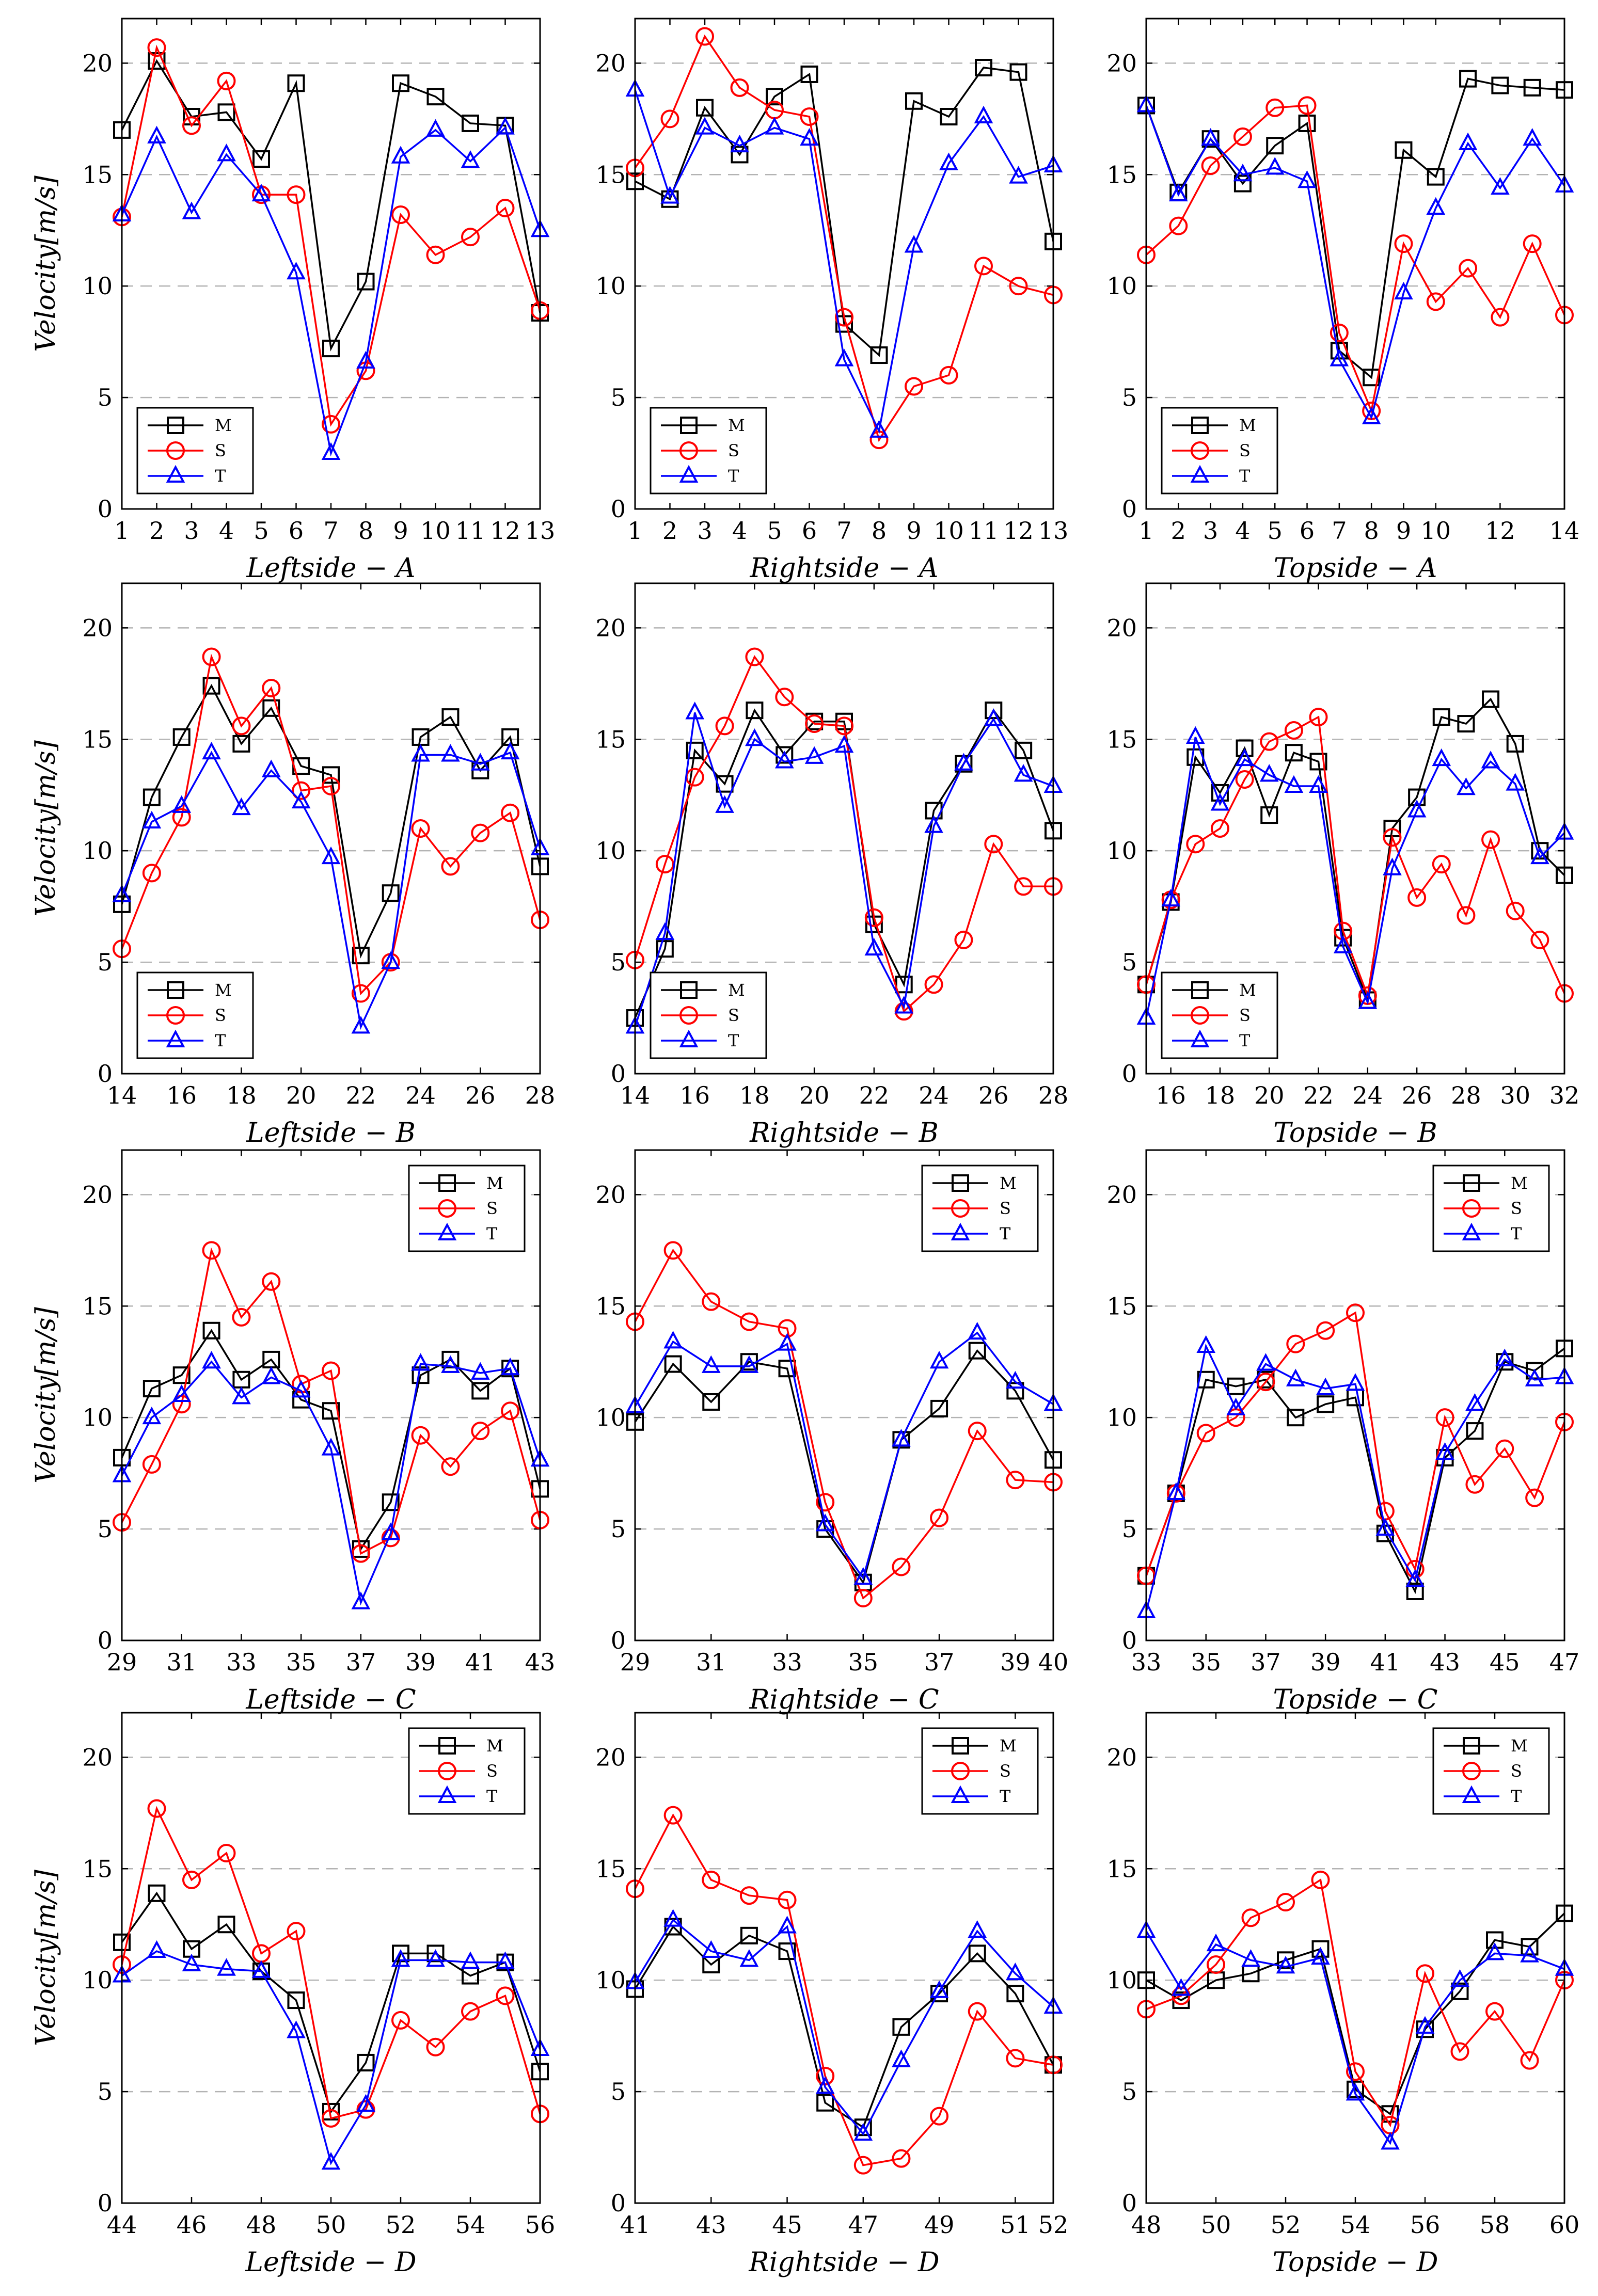 The height and width of the screenshot is (2296, 1598). Describe the element at coordinates (1355, 857) in the screenshot. I see `series-line-S` at that location.